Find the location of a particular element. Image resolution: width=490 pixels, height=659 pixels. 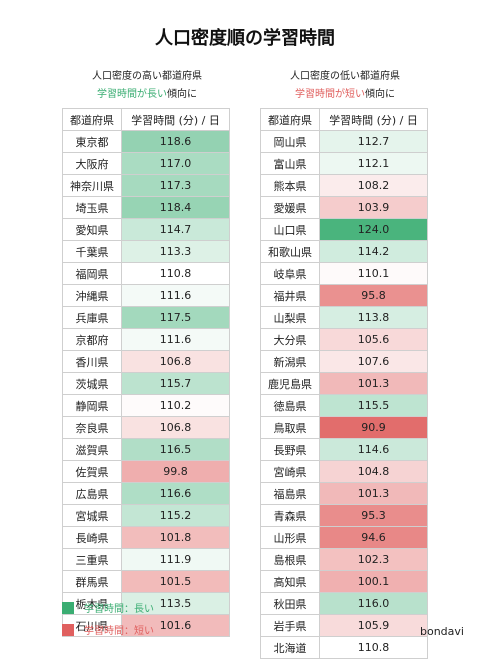

left-header-prefecture: 都道府県 is located at coordinates (92, 119).